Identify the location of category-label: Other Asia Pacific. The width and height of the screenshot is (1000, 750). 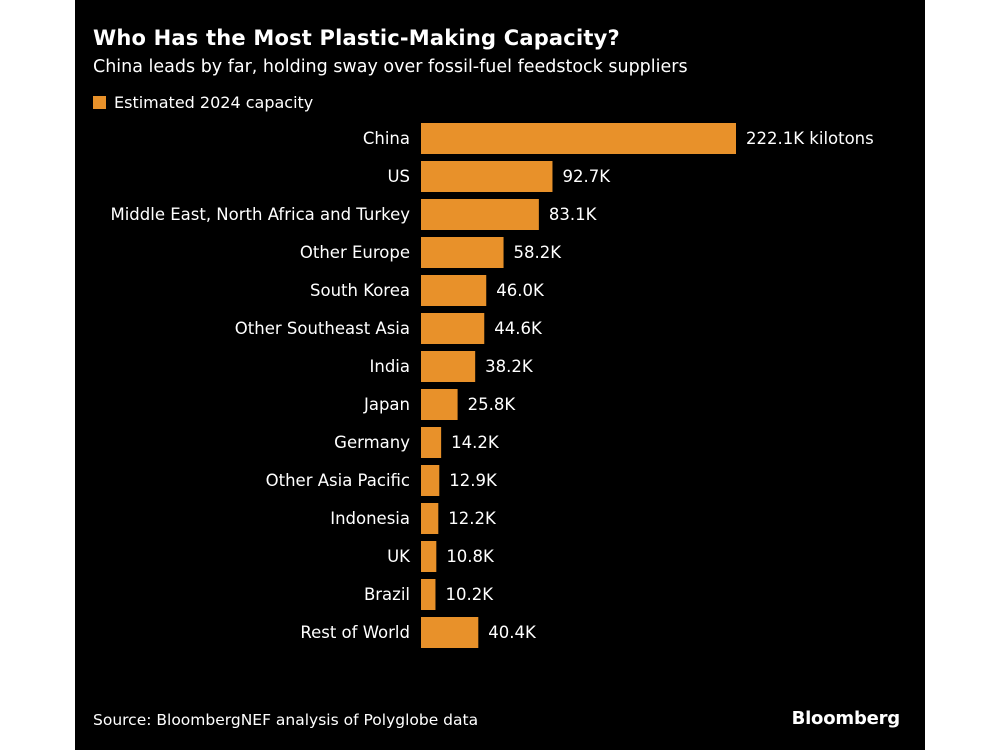
(338, 480).